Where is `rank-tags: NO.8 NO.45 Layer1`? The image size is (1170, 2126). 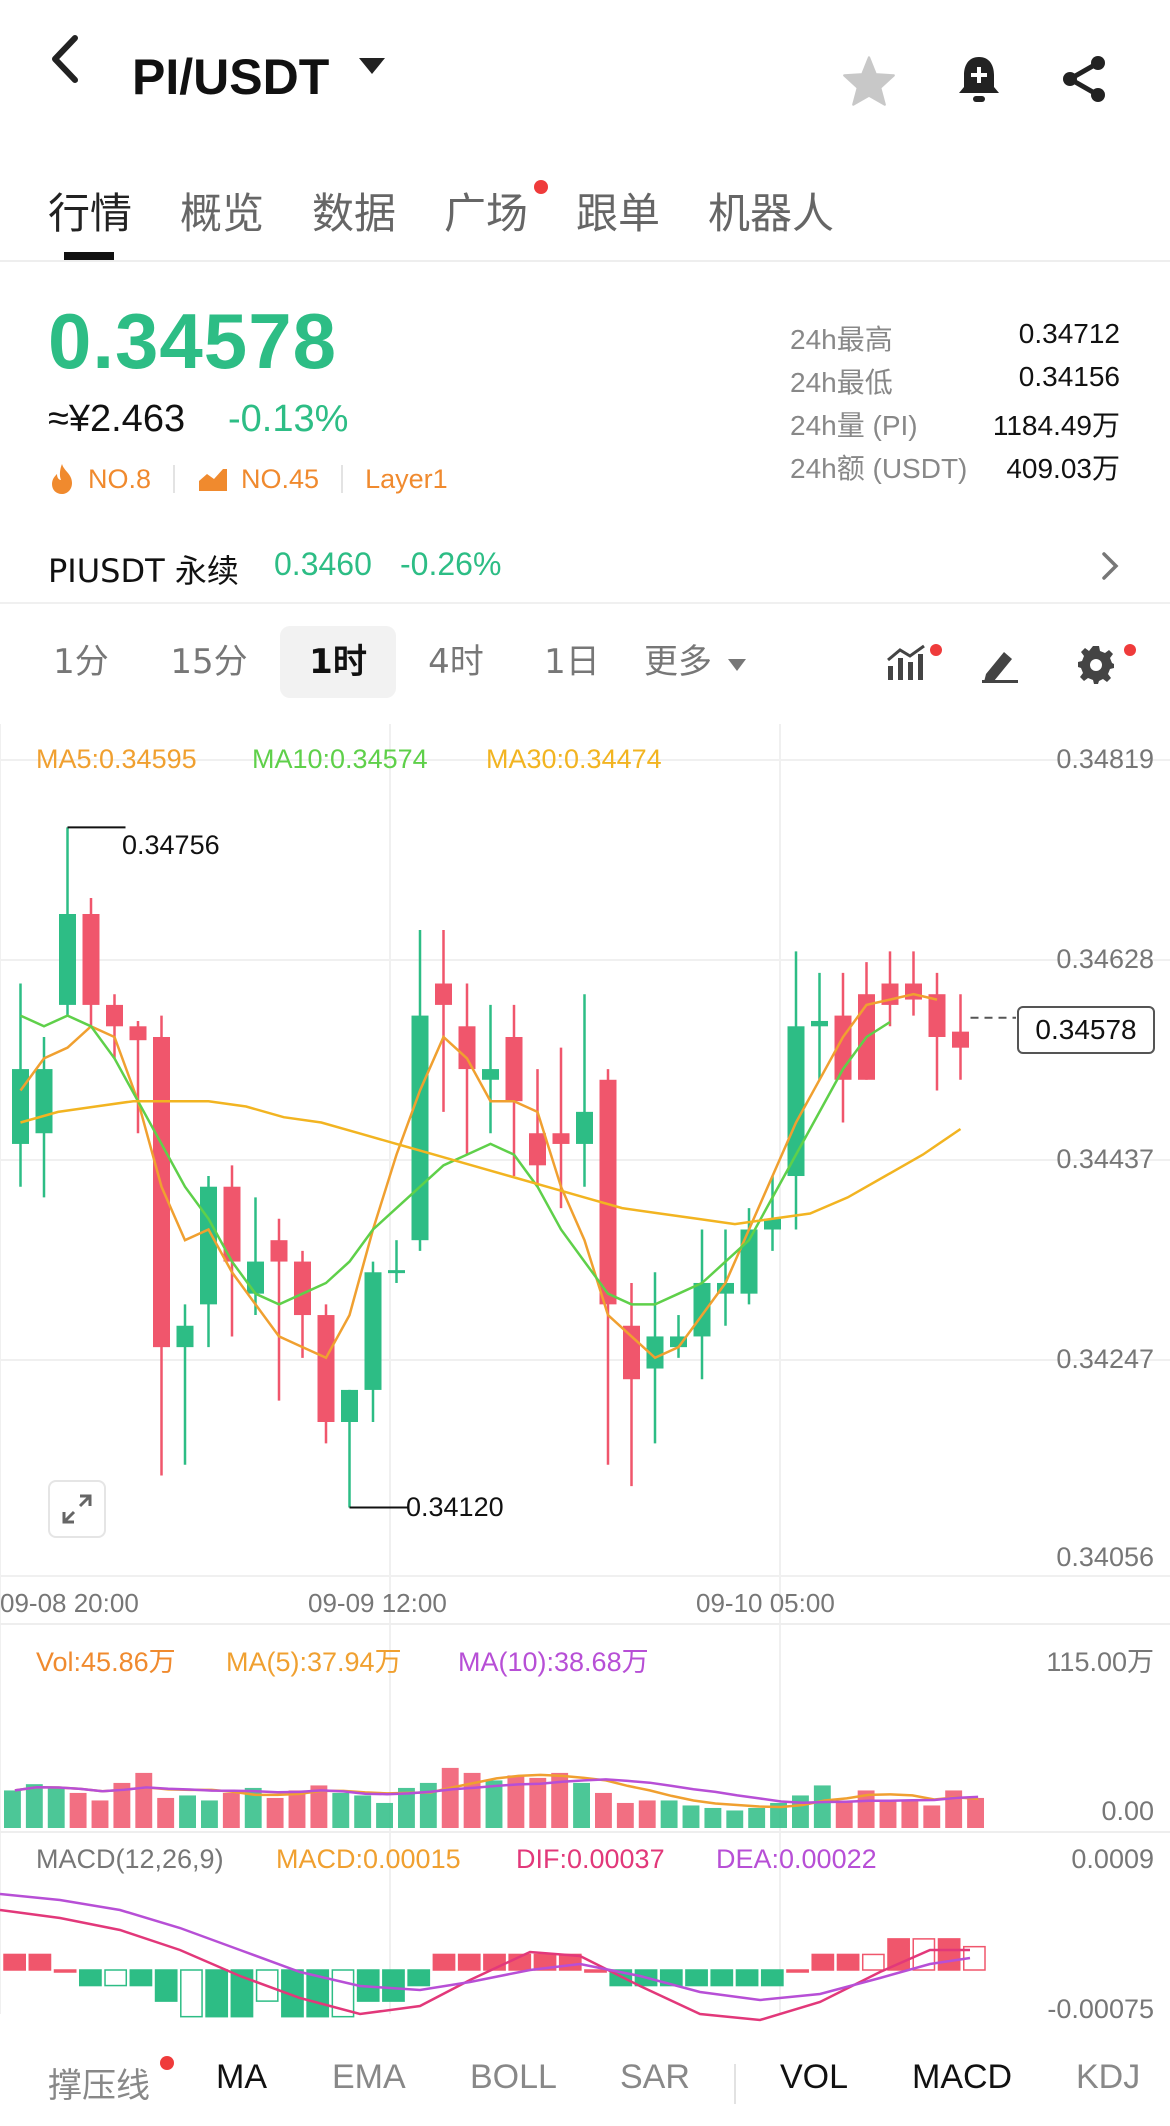
rank-tags: NO.8 NO.45 Layer1 is located at coordinates (248, 479).